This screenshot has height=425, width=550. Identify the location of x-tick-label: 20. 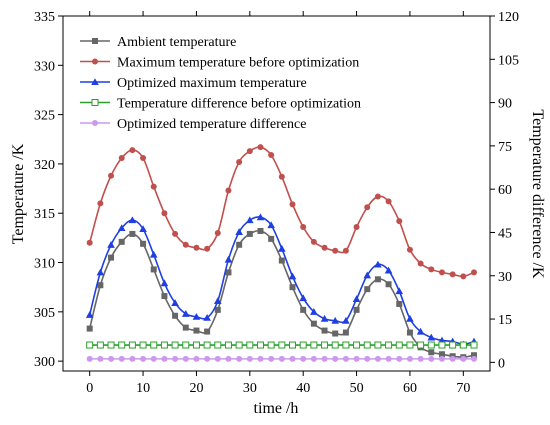
(196, 388).